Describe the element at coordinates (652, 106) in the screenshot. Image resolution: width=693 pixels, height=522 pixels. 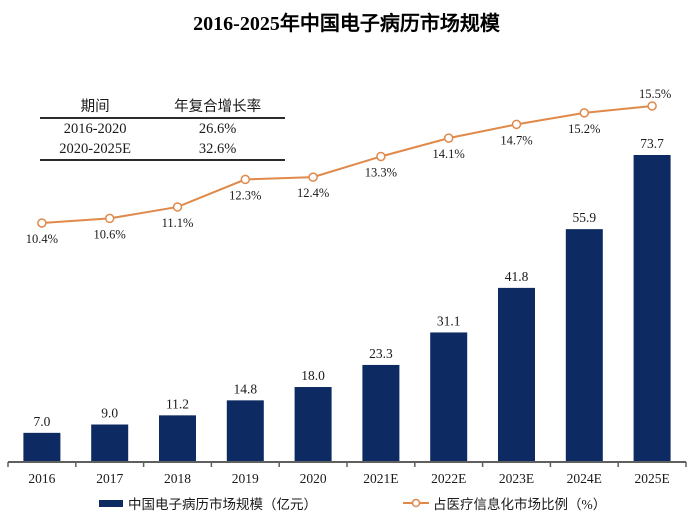
I see `line-point-2025E` at that location.